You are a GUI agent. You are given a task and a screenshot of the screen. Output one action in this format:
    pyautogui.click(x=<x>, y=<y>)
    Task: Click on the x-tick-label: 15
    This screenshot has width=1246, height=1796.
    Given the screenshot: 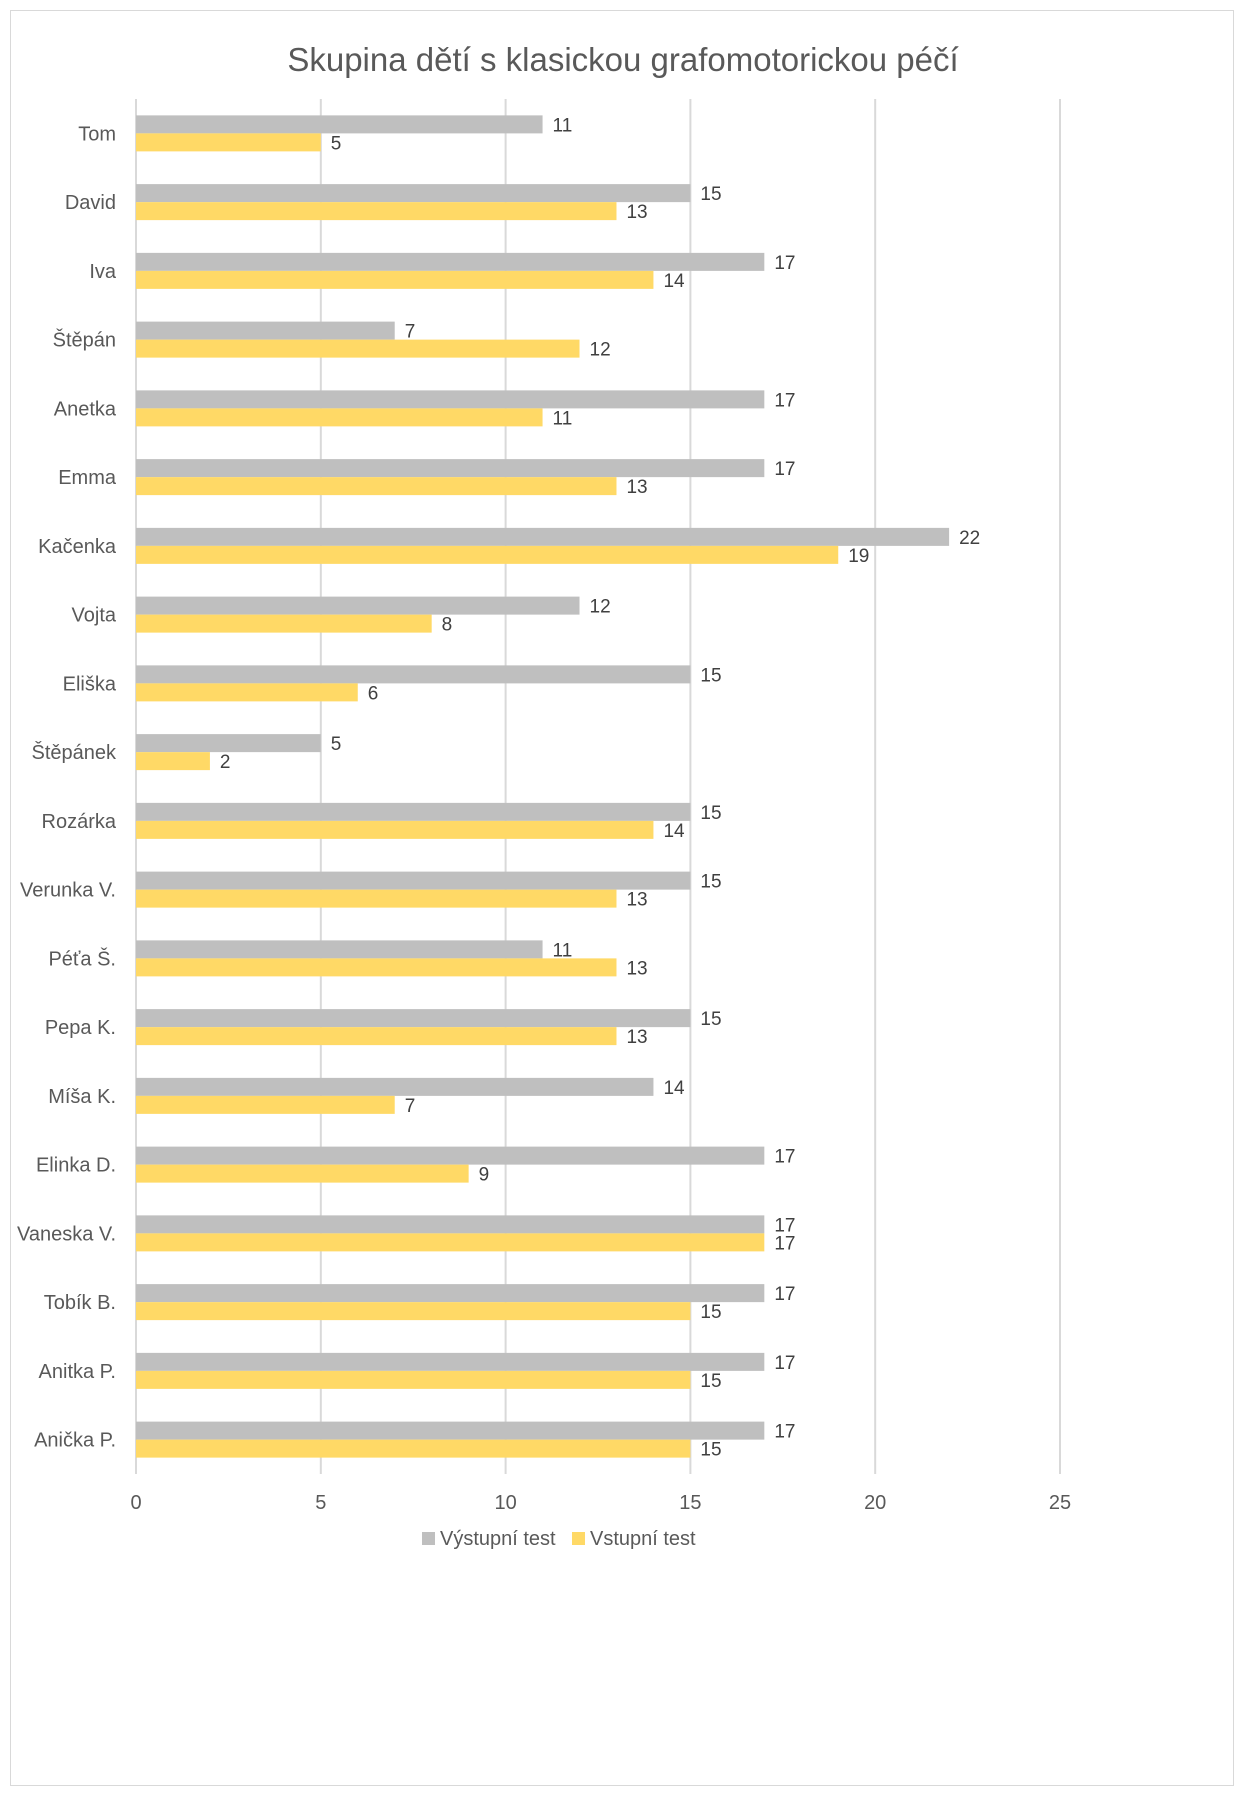 What is the action you would take?
    pyautogui.click(x=690, y=1503)
    